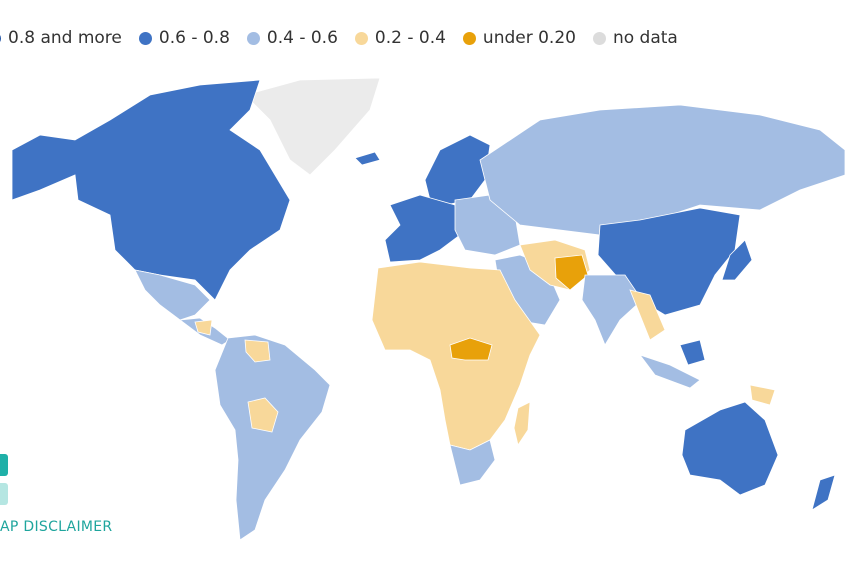 Image resolution: width=850 pixels, height=565 pixels. I want to click on legend-label: 0.8 and more, so click(65, 38).